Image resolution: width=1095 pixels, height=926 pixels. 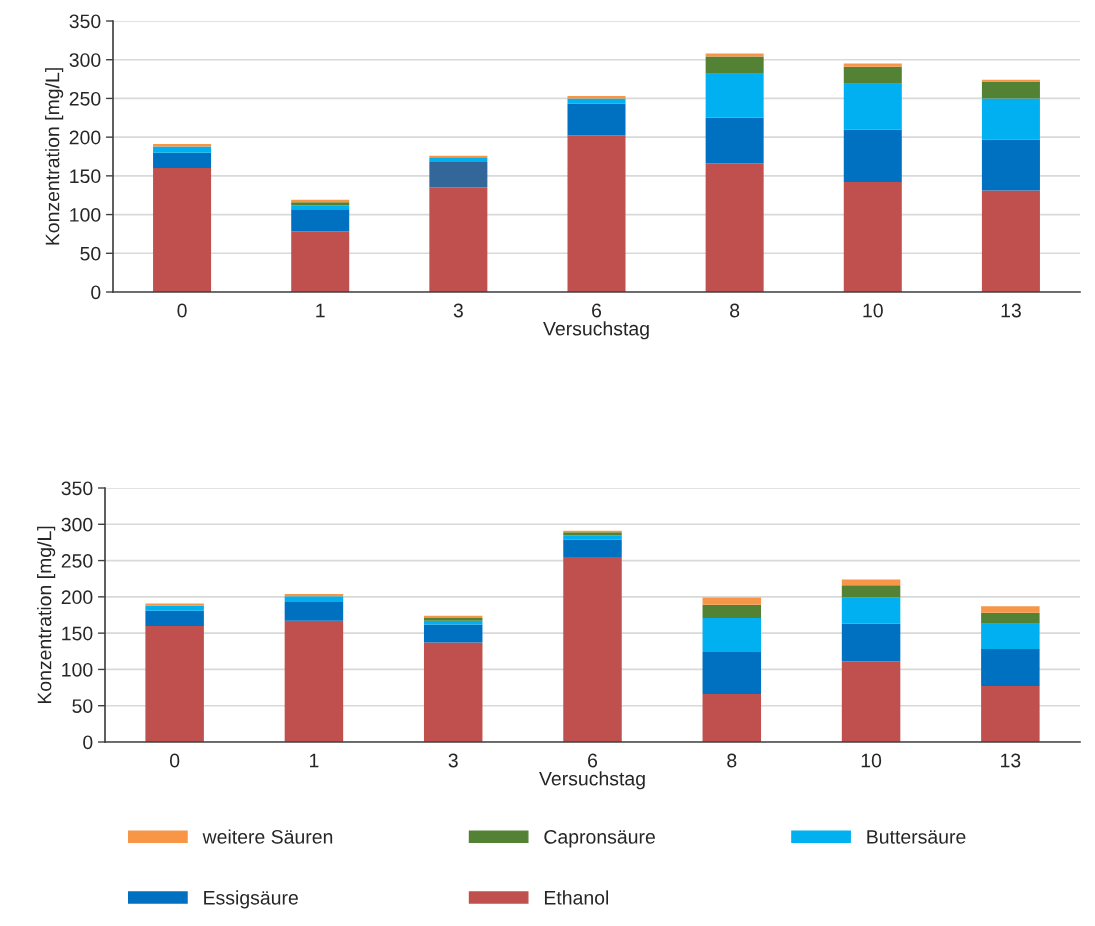 I want to click on legend-label: Essigsäure, so click(x=251, y=899).